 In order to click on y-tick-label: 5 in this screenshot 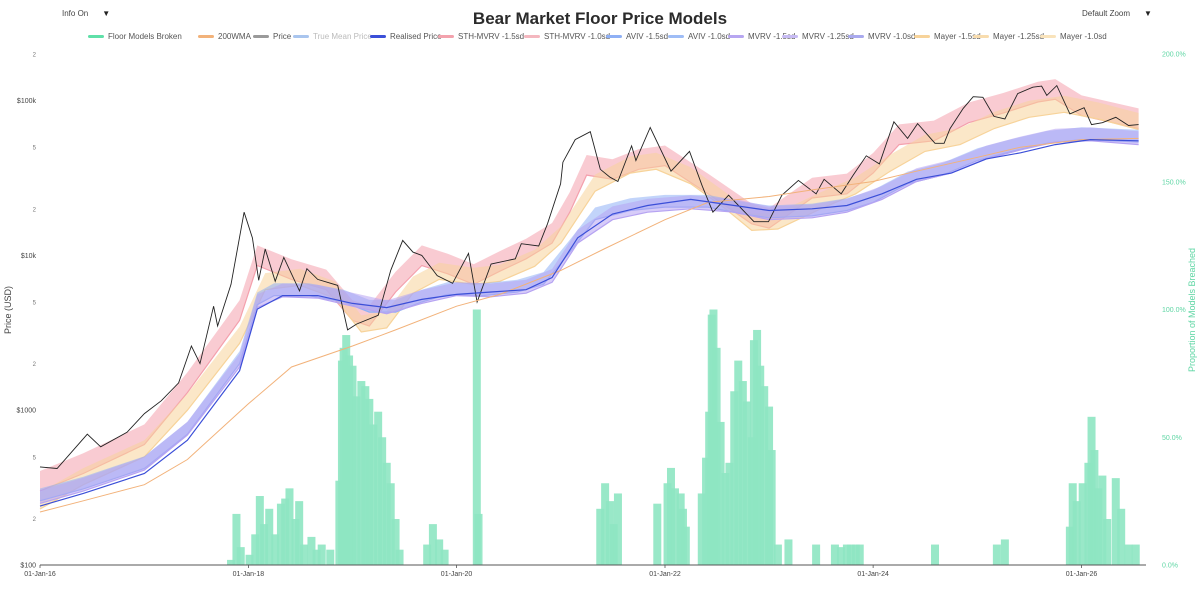, I will do `click(35, 458)`.